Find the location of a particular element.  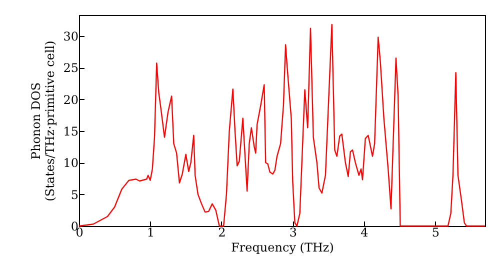

x-axis-title: Frequency (THz) is located at coordinates (282, 247).